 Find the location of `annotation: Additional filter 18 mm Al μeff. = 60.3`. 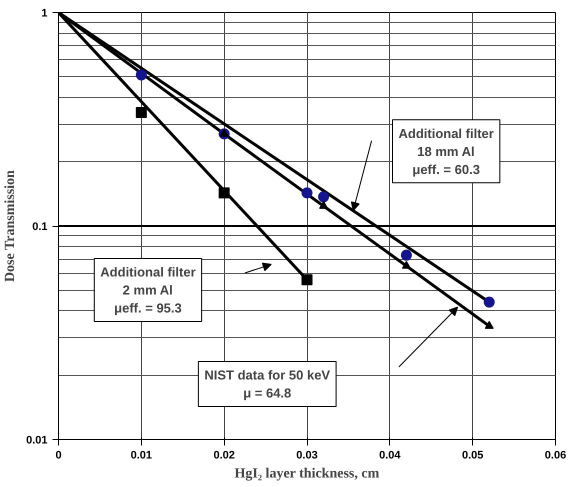

annotation: Additional filter 18 mm Al μeff. = 60.3 is located at coordinates (446, 151).